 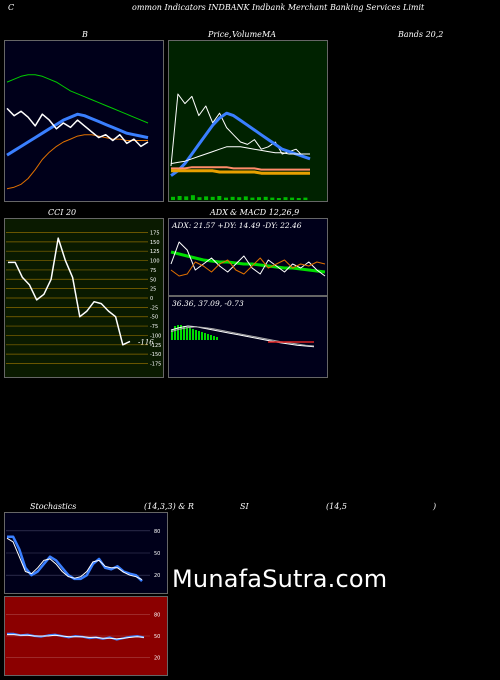 I want to click on rsi-tick-label: 50, so click(x=157, y=637).